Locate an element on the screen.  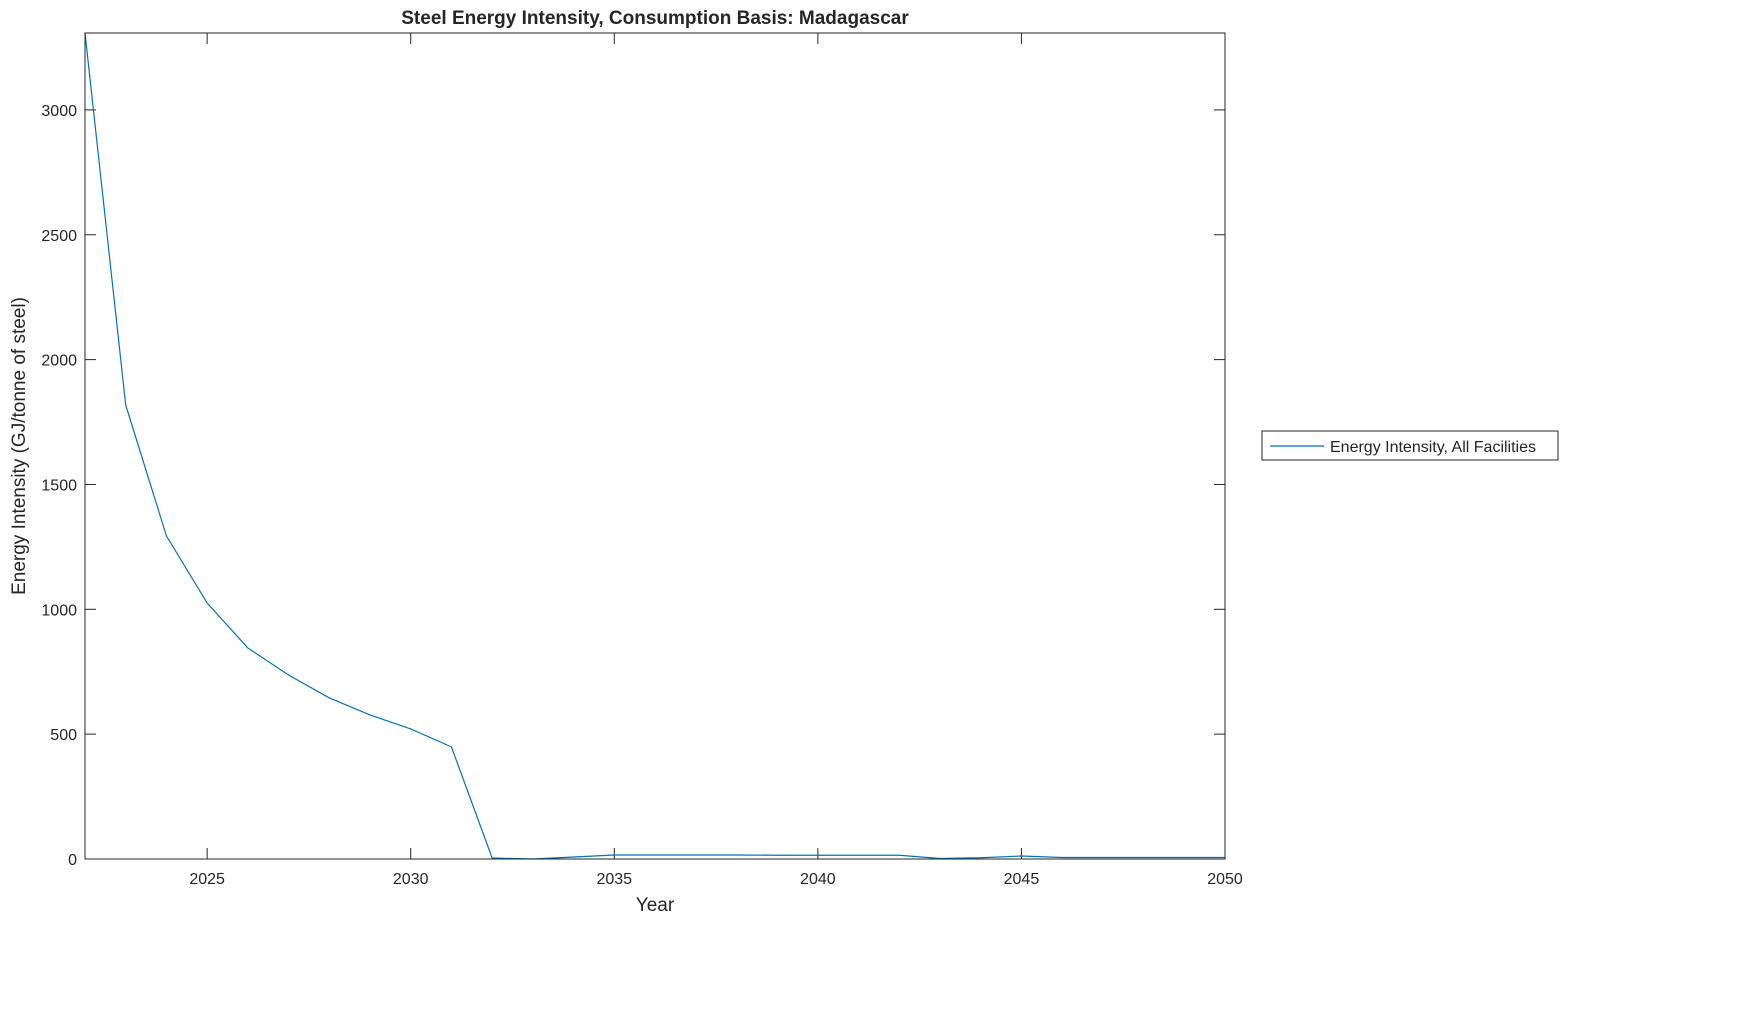
y-tick-label: 500 is located at coordinates (63, 735).